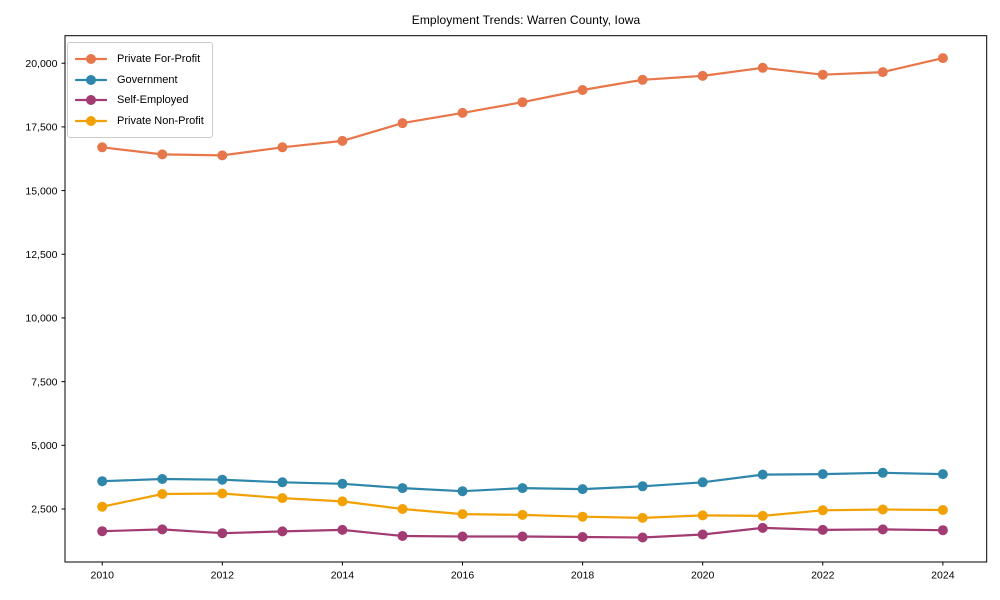 The image size is (1000, 600). Describe the element at coordinates (402, 123) in the screenshot. I see `data-point-private-for-profit-2015` at that location.